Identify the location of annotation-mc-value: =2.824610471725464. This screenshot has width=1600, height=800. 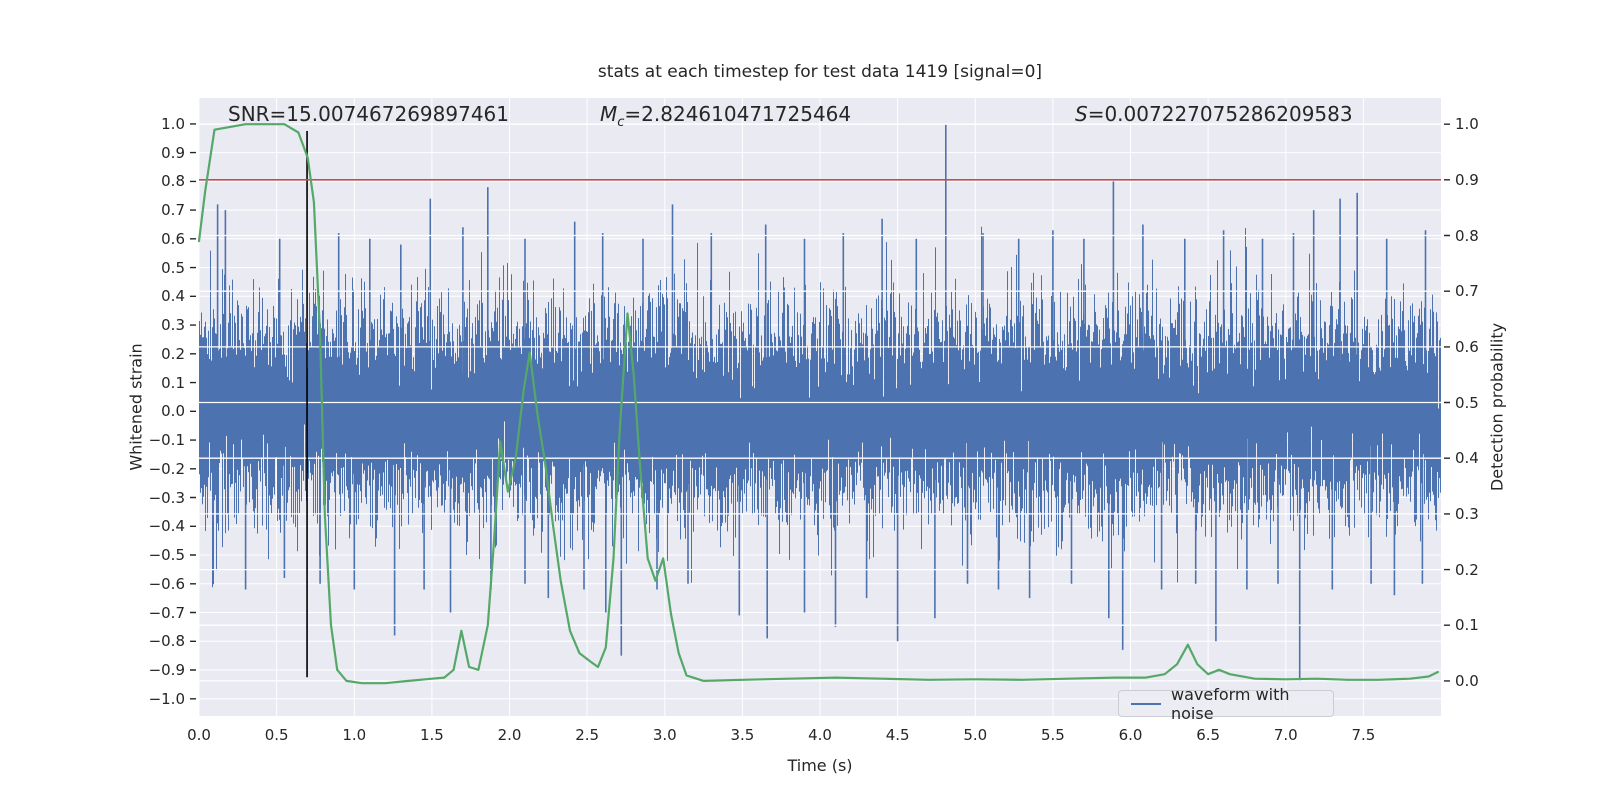
(738, 114).